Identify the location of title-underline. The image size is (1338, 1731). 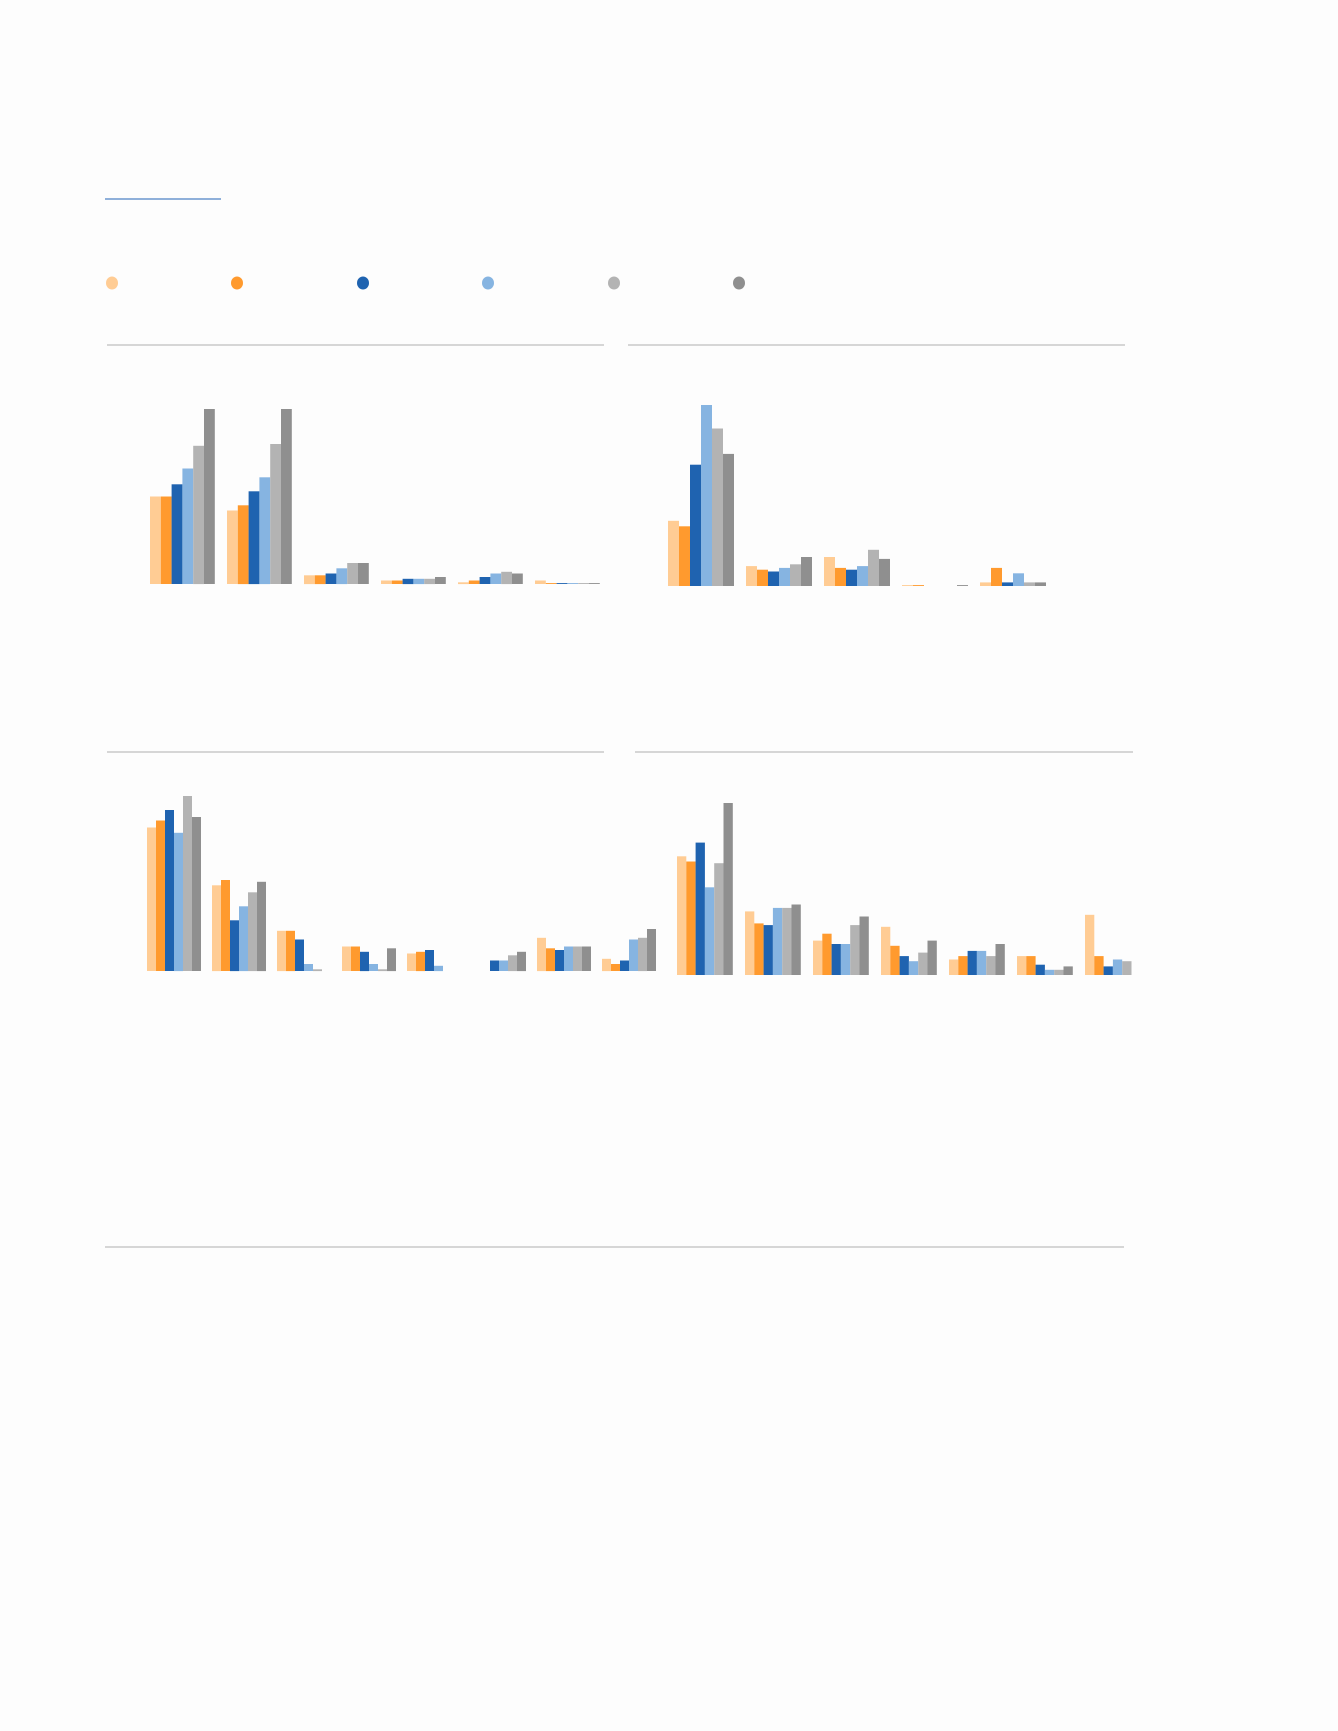
(163, 199).